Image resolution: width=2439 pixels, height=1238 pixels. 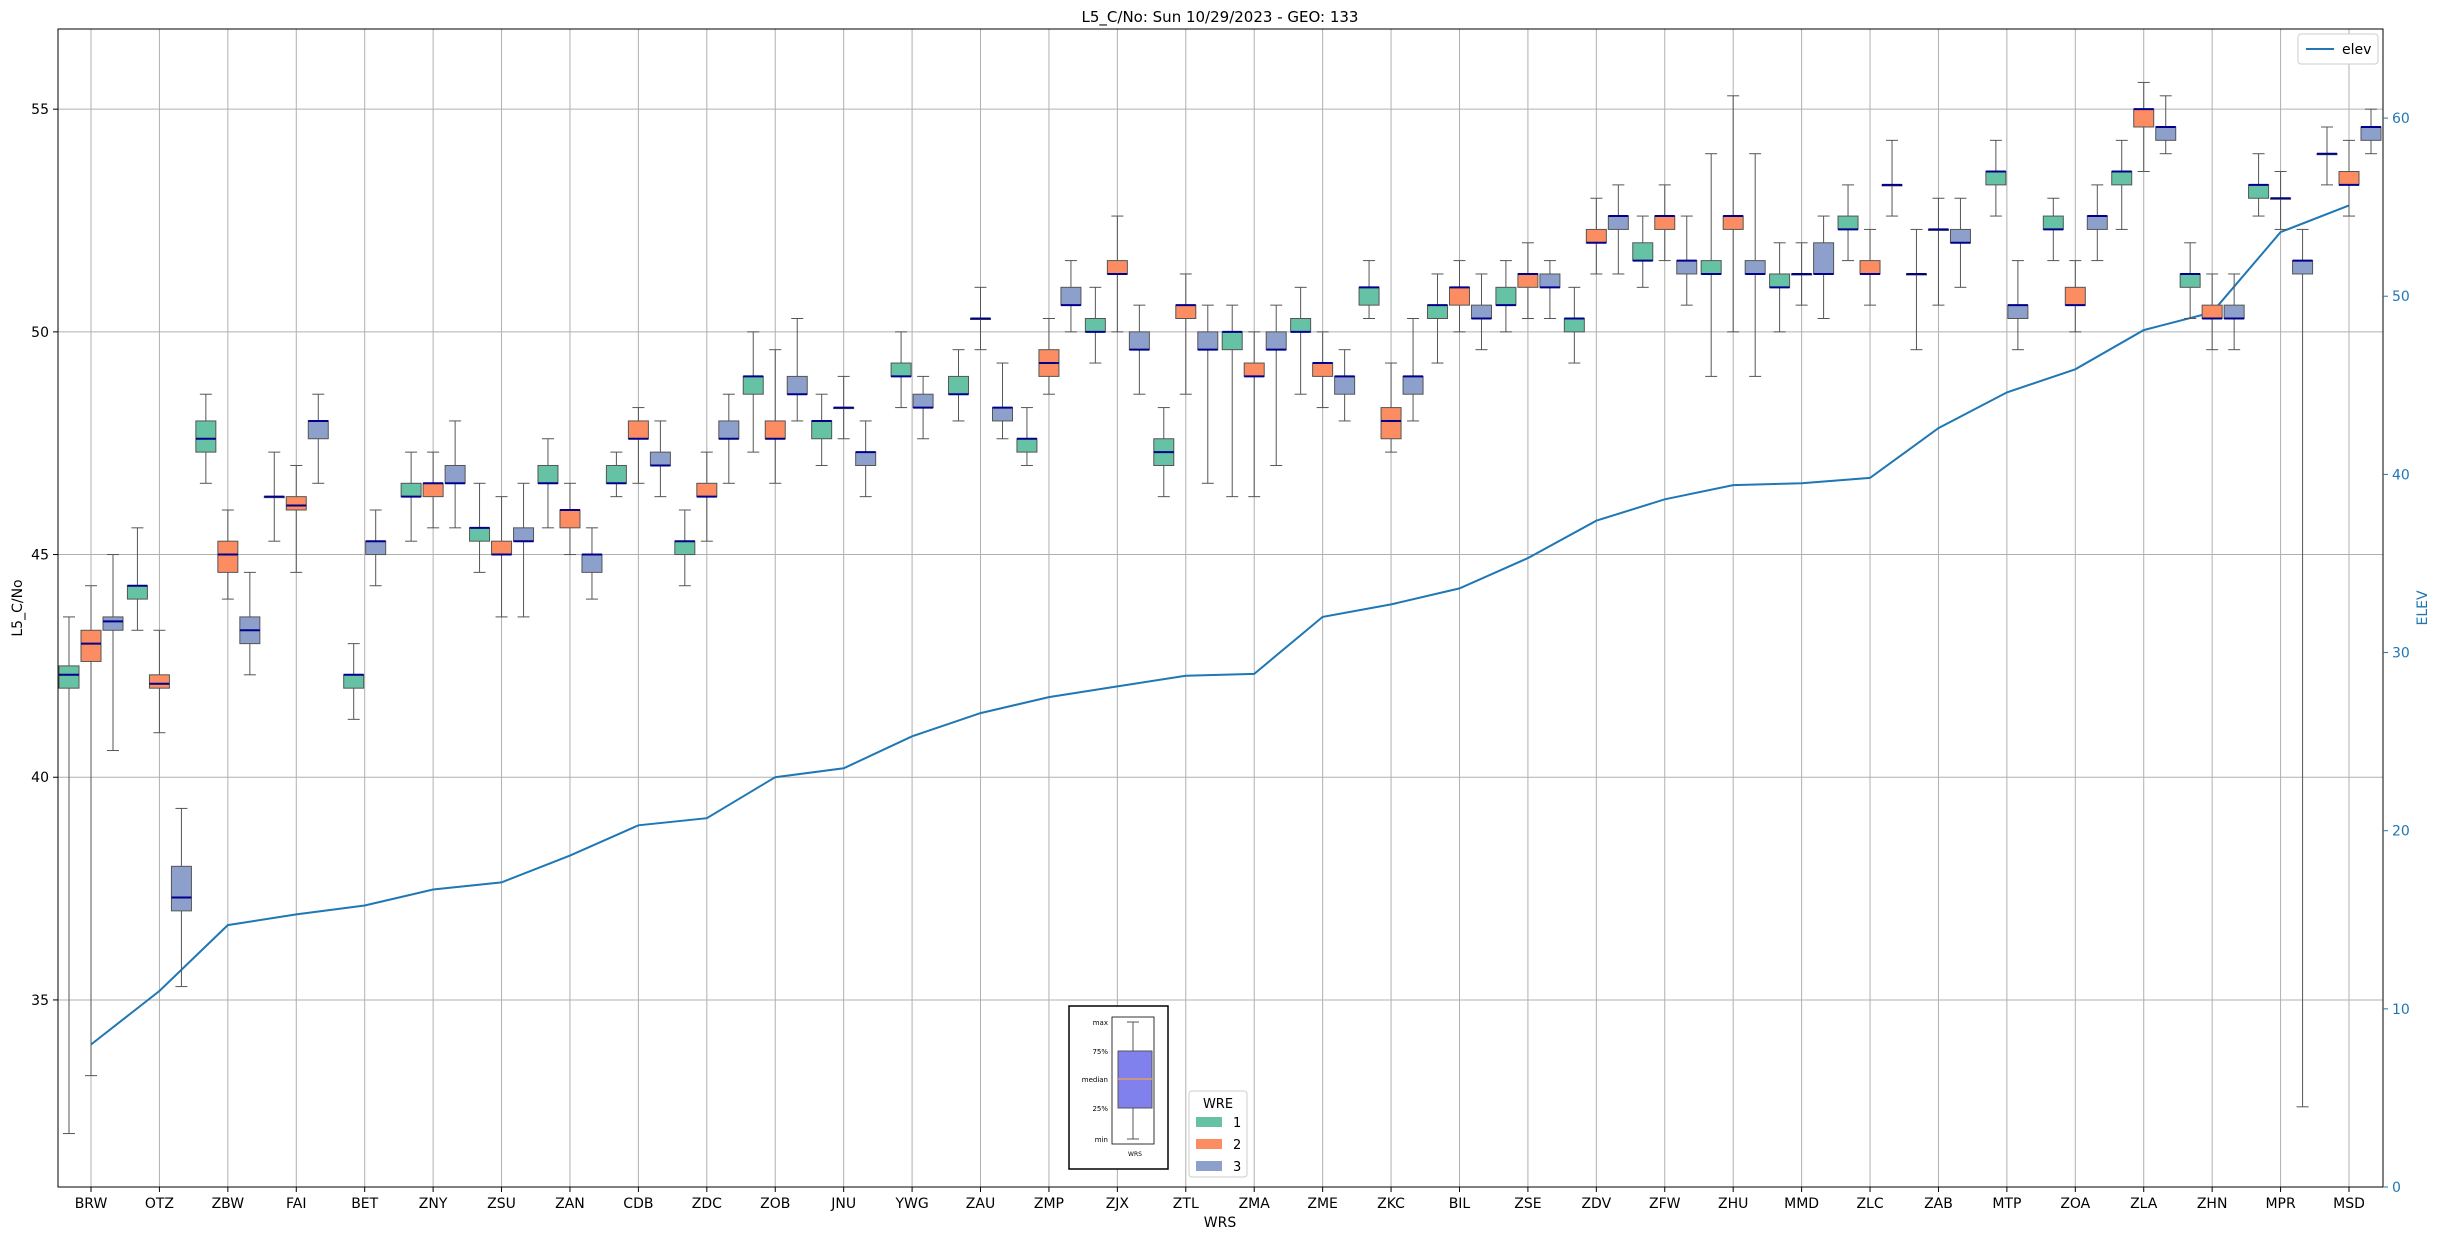 What do you see at coordinates (40, 556) in the screenshot?
I see `y-tick-label: 45` at bounding box center [40, 556].